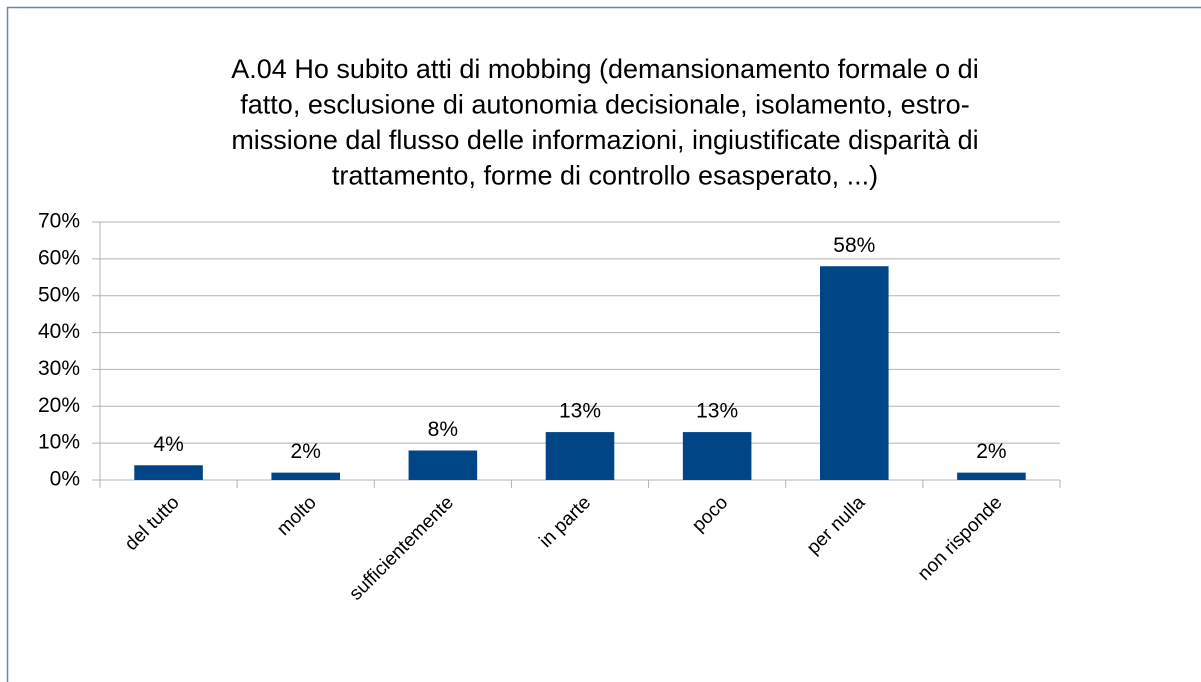  What do you see at coordinates (59, 257) in the screenshot?
I see `y-tick-label: 60%` at bounding box center [59, 257].